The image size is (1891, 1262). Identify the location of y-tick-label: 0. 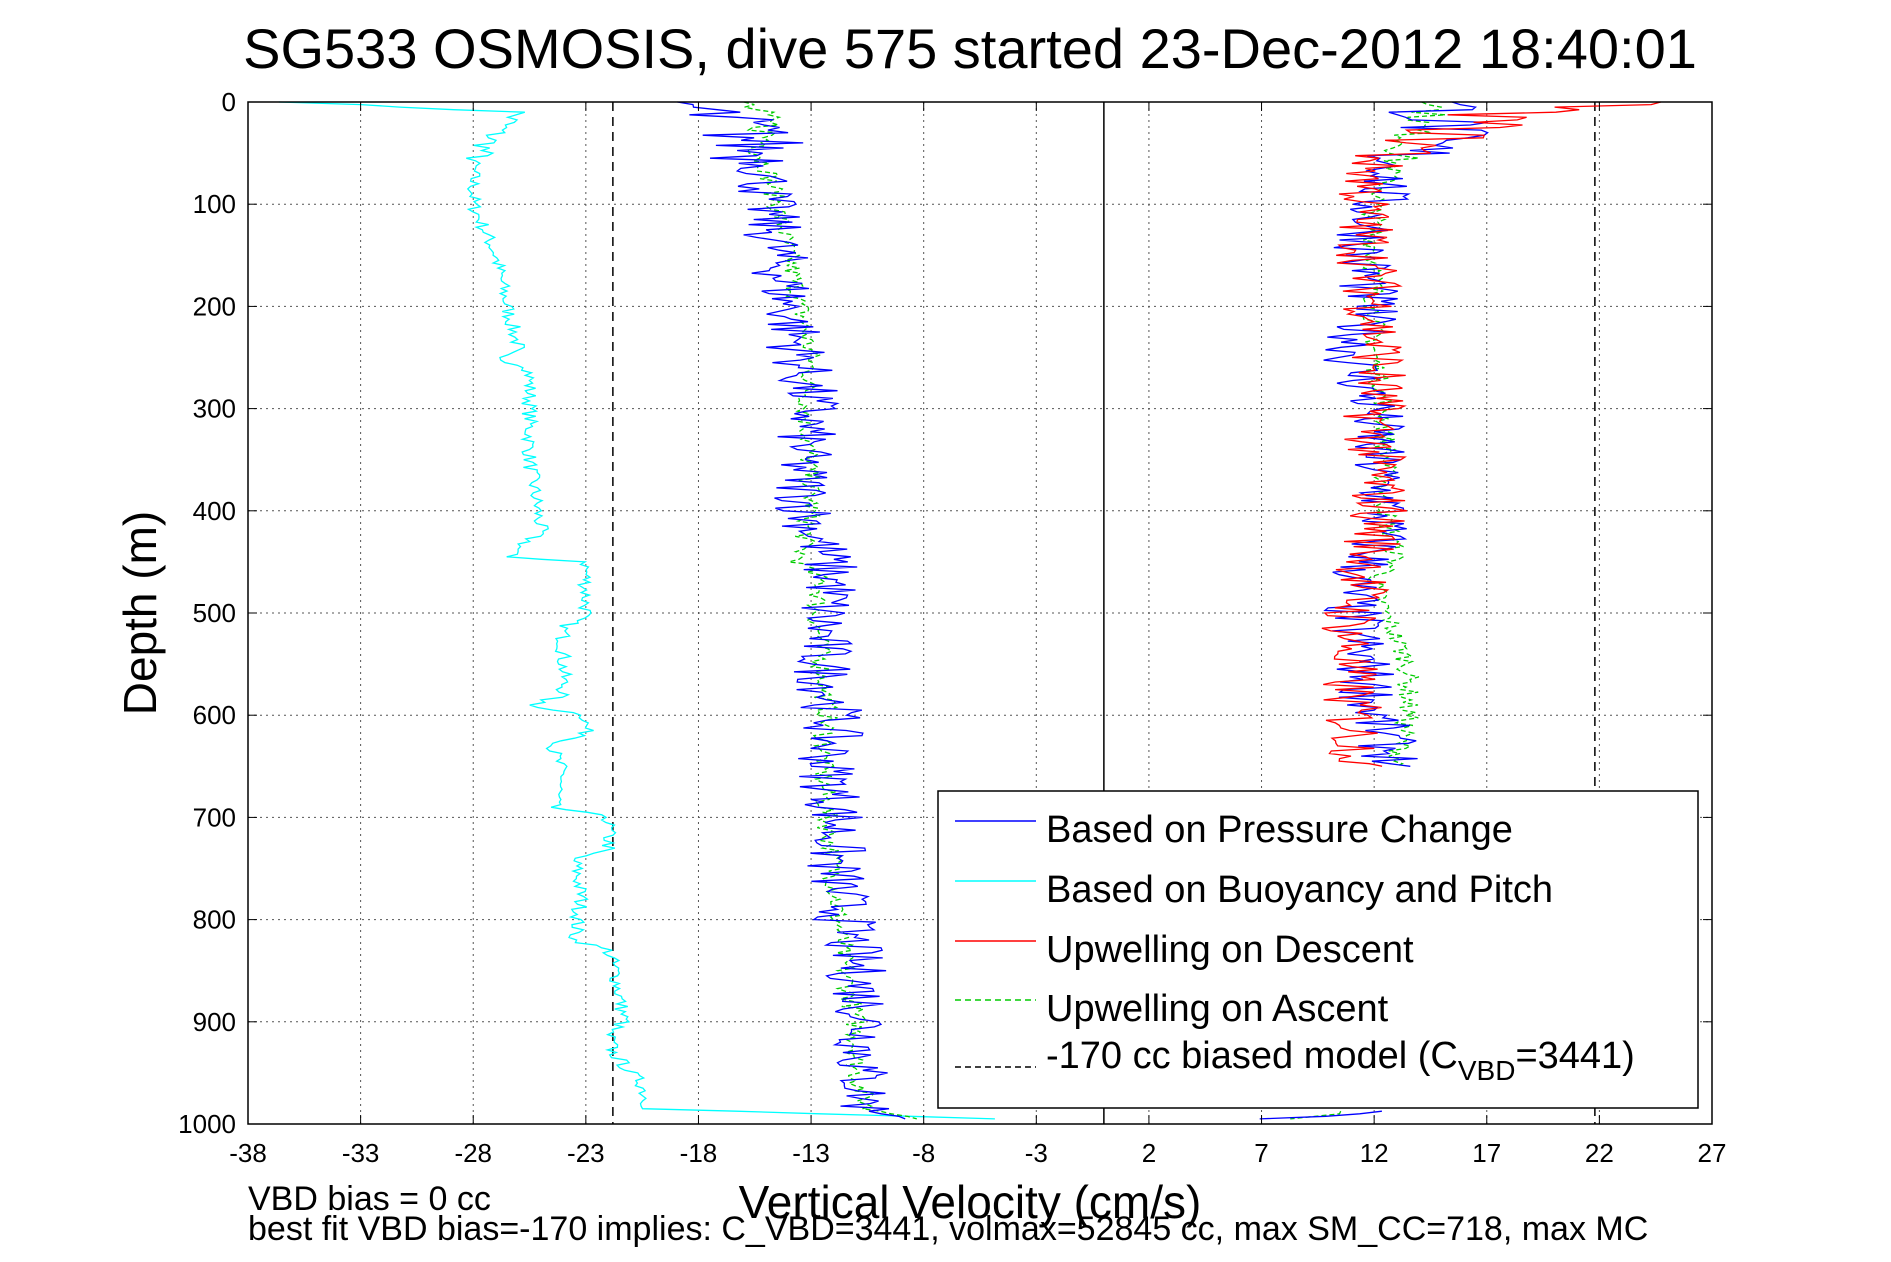
(229, 102).